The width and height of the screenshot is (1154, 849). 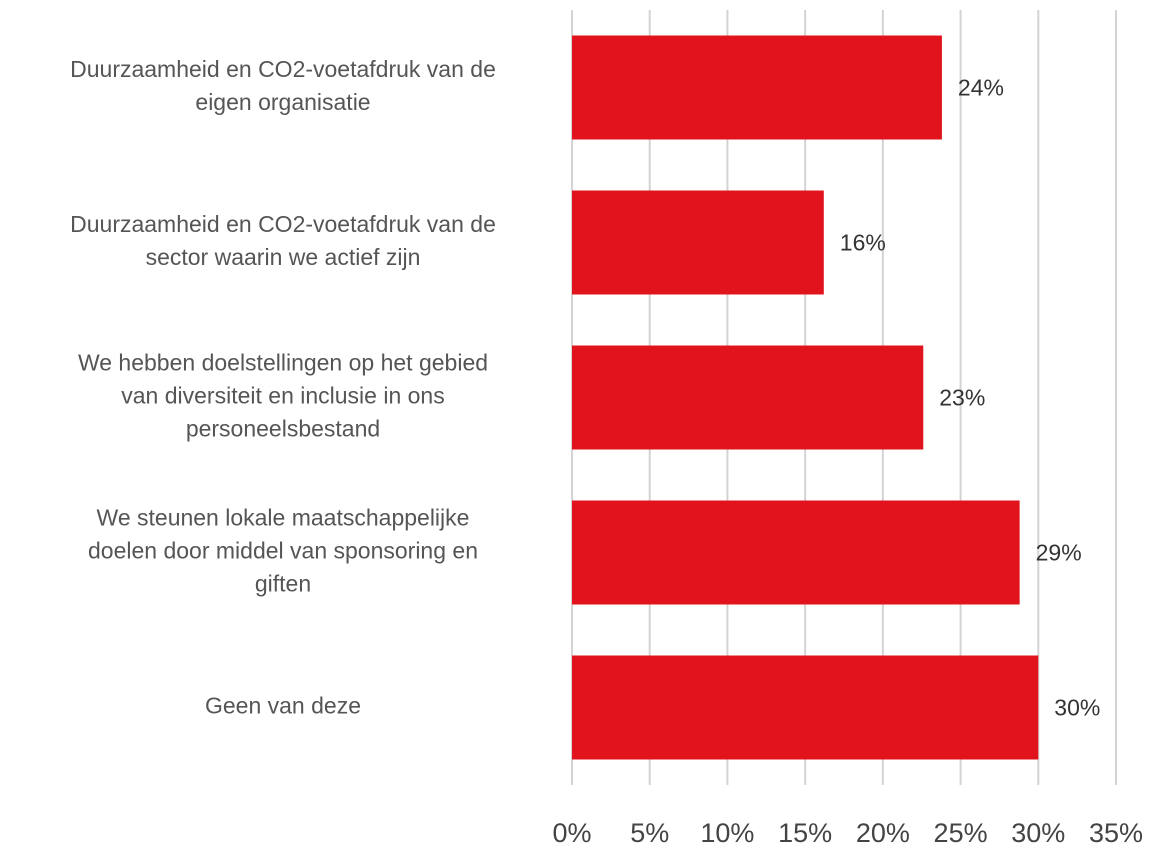 What do you see at coordinates (883, 833) in the screenshot?
I see `x-tick-label: 20%` at bounding box center [883, 833].